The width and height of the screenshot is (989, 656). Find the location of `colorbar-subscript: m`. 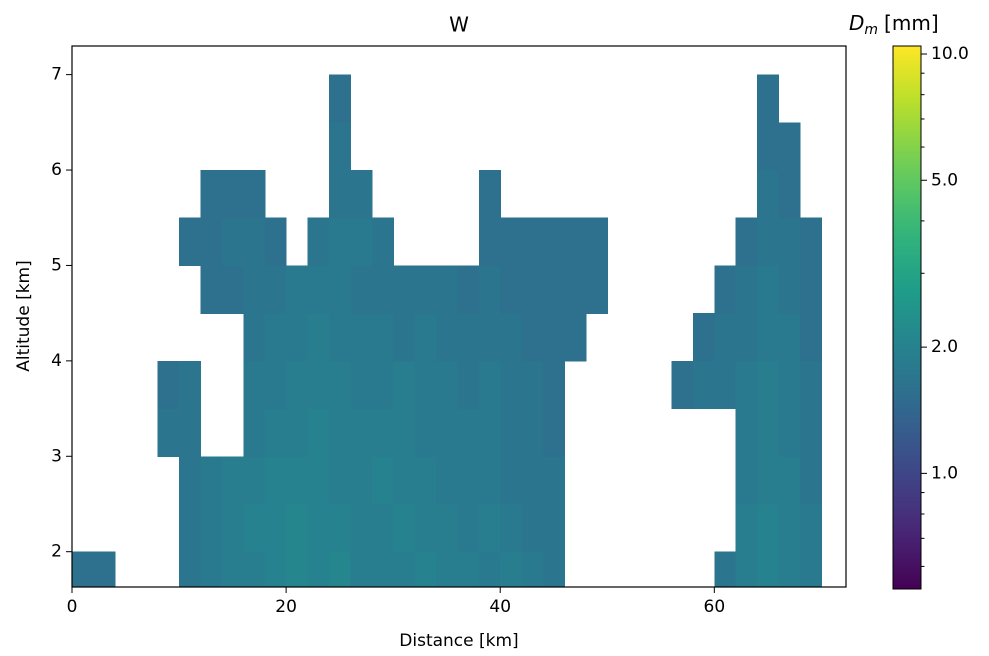

colorbar-subscript: m is located at coordinates (871, 30).